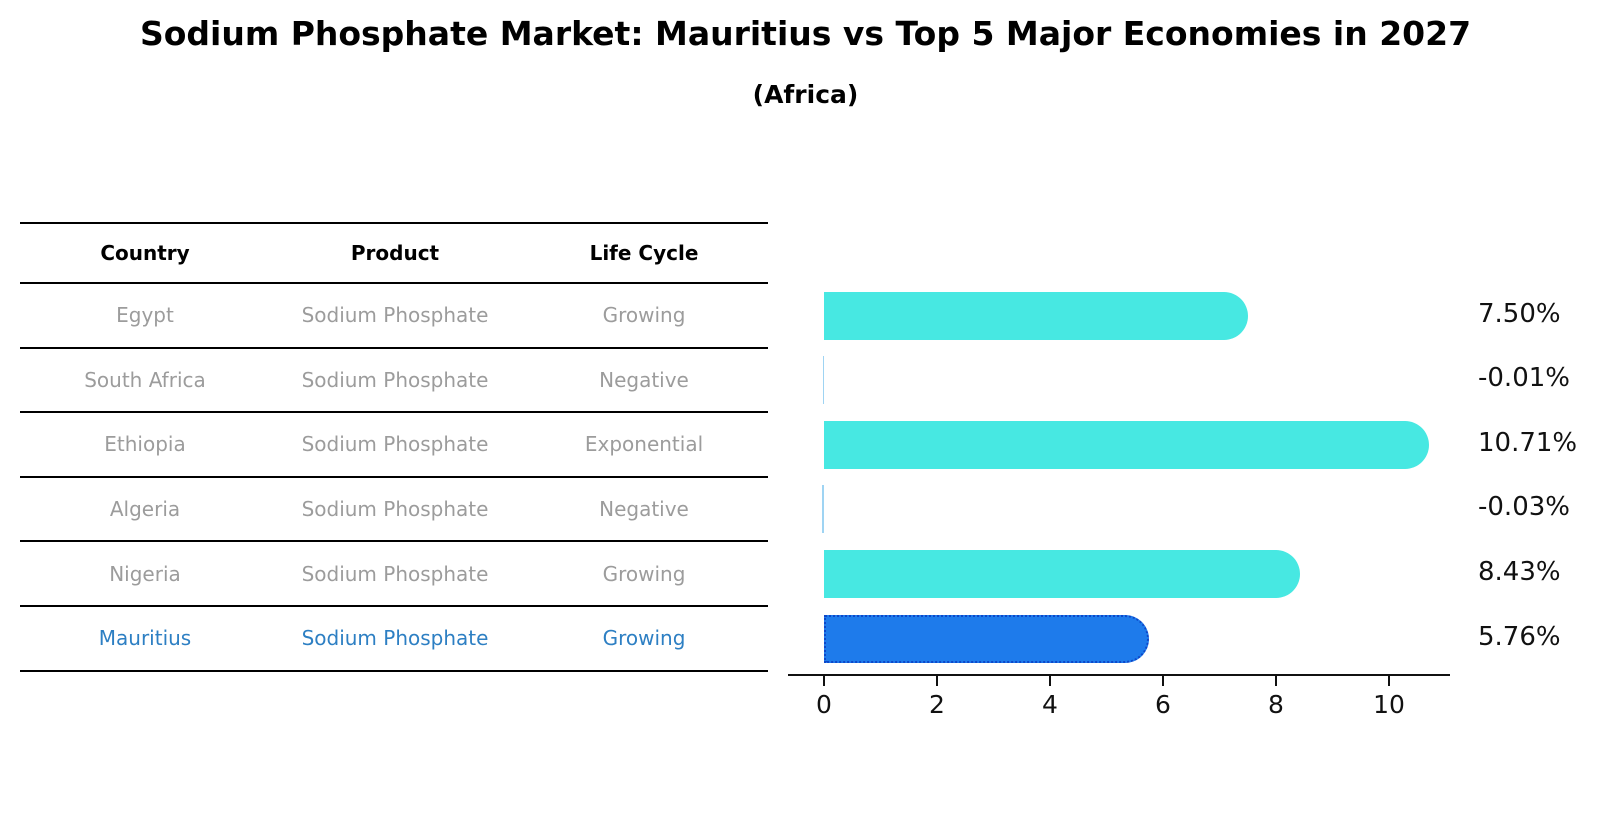 This screenshot has width=1611, height=823. What do you see at coordinates (145, 379) in the screenshot?
I see `cell-country: South Africa` at bounding box center [145, 379].